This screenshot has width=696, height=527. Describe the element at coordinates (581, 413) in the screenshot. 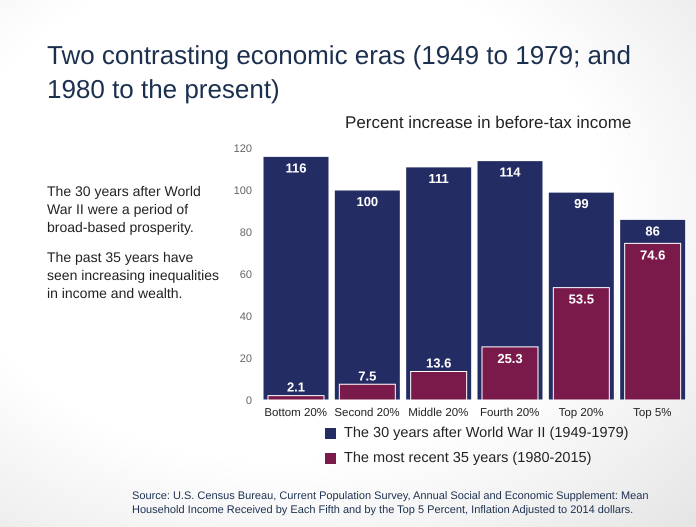

I see `x-tick-label: Top 20%` at that location.